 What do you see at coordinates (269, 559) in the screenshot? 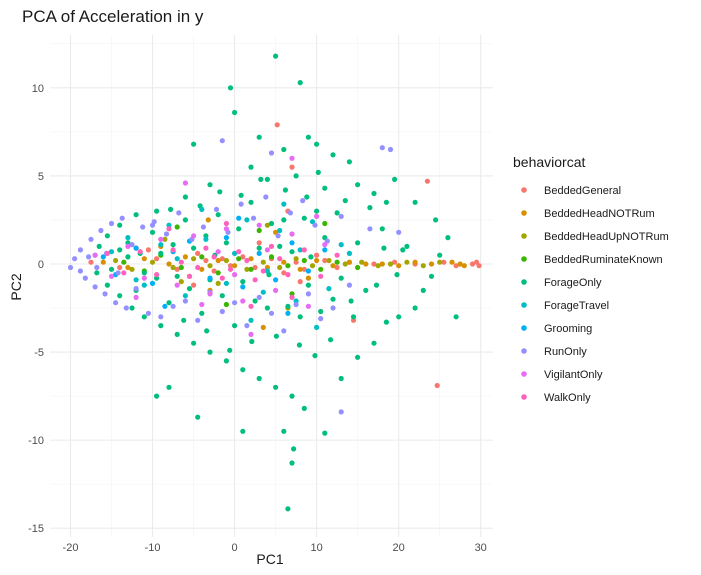
I see `x-axis-title: PC1` at bounding box center [269, 559].